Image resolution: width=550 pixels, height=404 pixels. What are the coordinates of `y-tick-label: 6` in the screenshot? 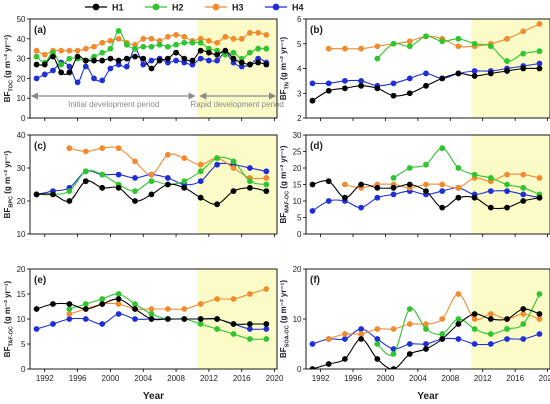 It's located at (299, 19).